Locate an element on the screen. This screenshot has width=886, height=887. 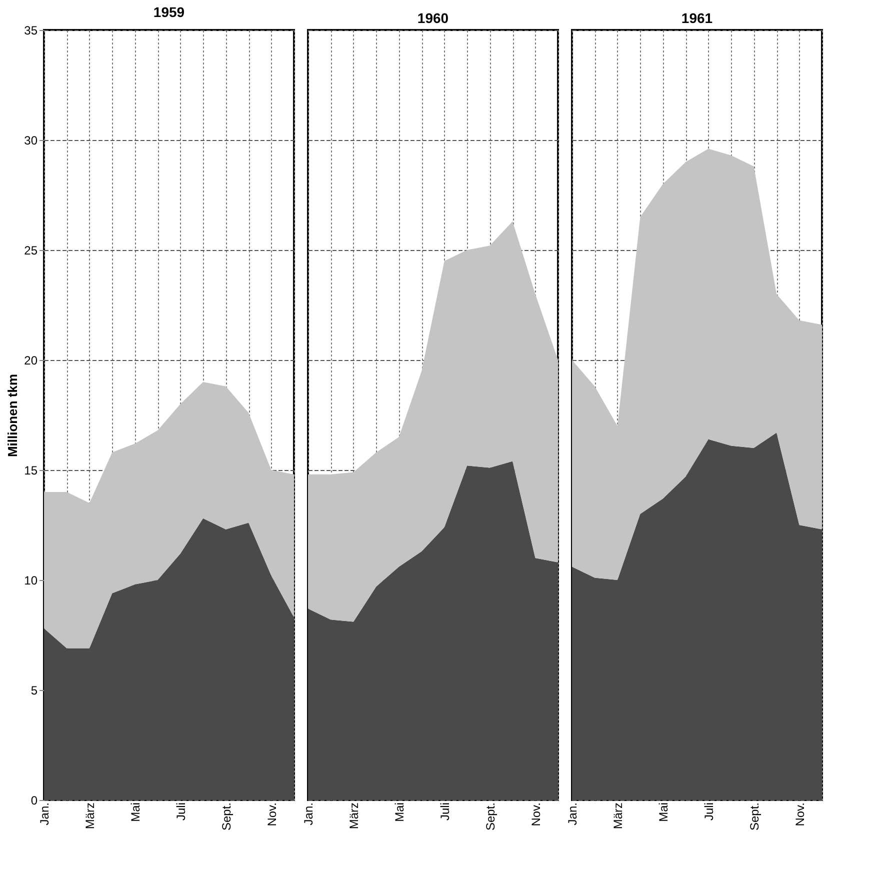
y-tick-label: 0 is located at coordinates (34, 801).